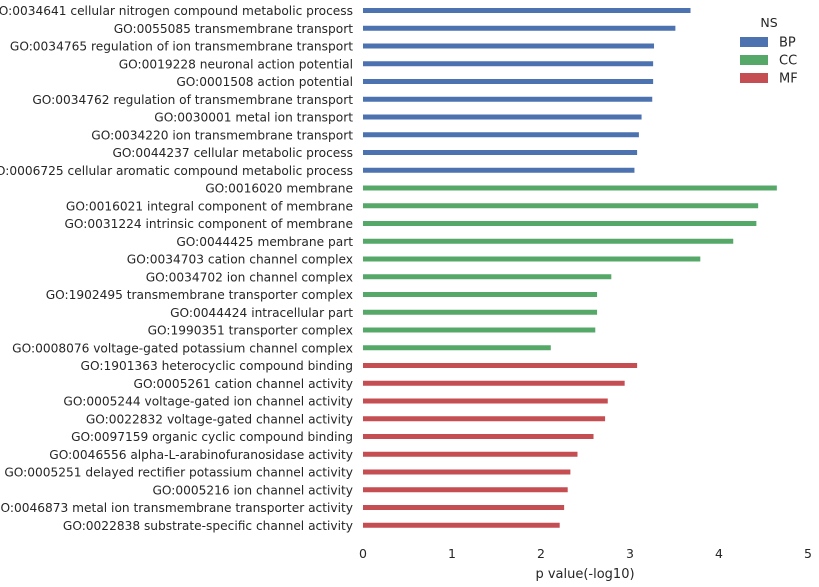  What do you see at coordinates (264, 242) in the screenshot?
I see `category-label: GO:0044425 membrane part` at bounding box center [264, 242].